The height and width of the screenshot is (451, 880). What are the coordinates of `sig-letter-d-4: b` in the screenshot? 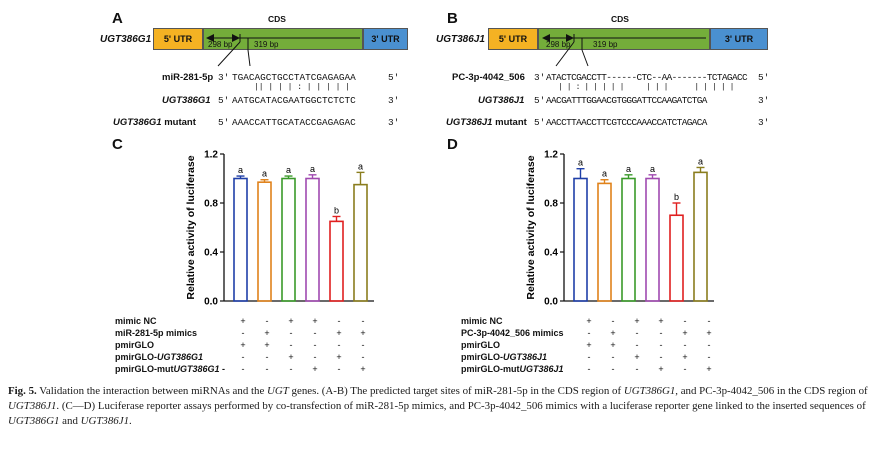 It's located at (676, 197).